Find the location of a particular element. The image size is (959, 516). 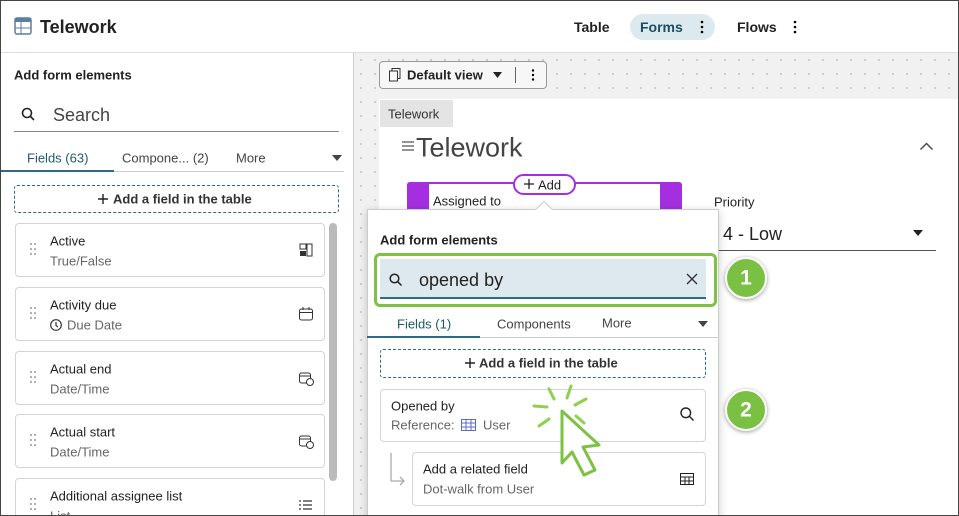

search-input: Search is located at coordinates (82, 115).